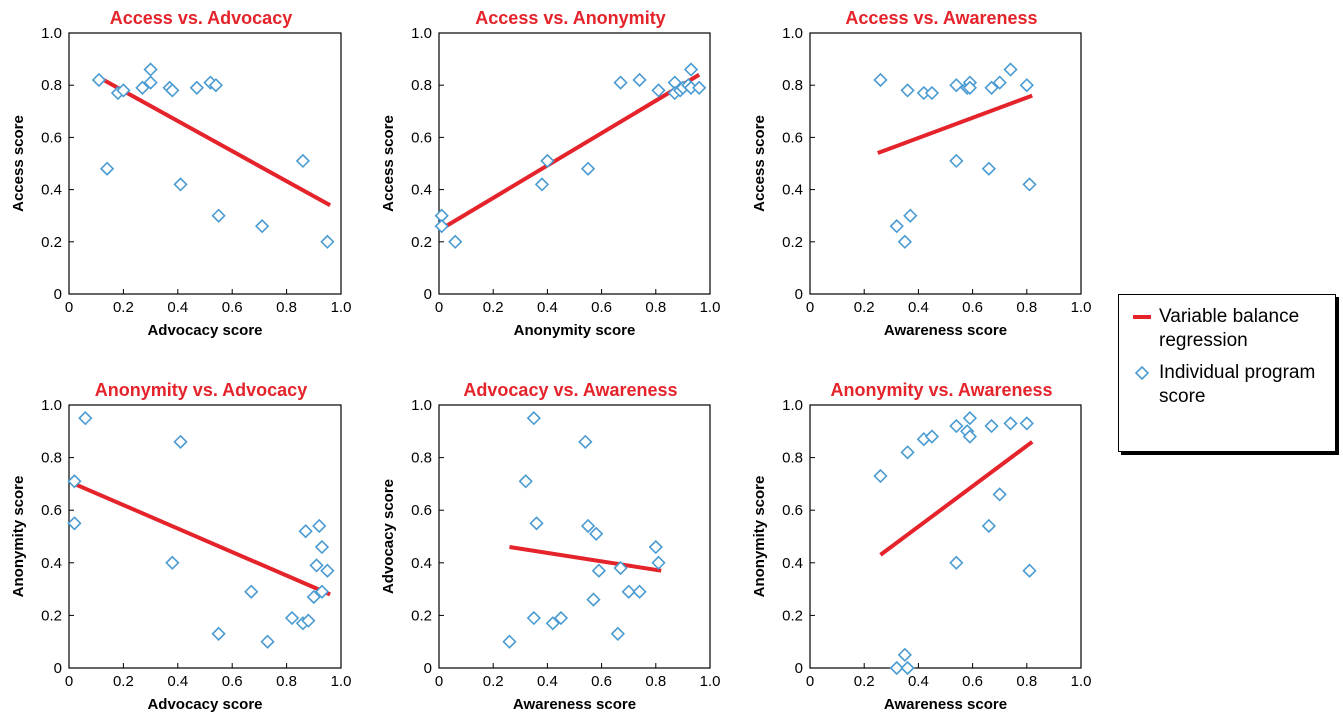 Image resolution: width=1343 pixels, height=727 pixels. What do you see at coordinates (941, 390) in the screenshot?
I see `chart-title: Anonymity vs. Awareness` at bounding box center [941, 390].